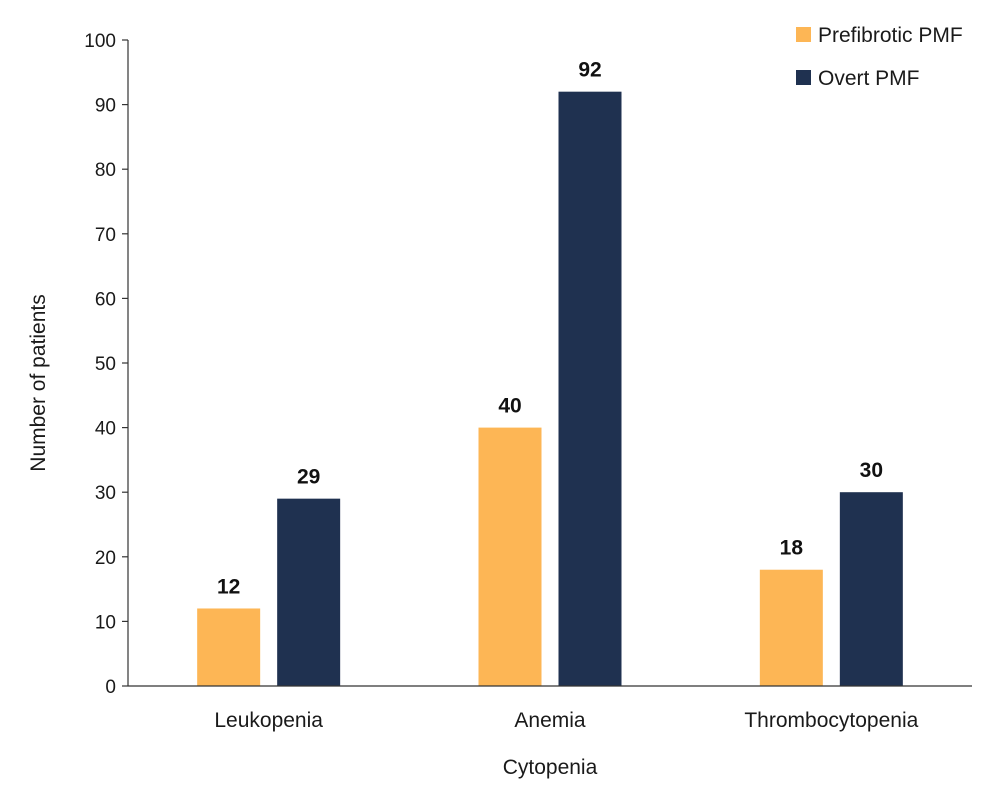  Describe the element at coordinates (871, 589) in the screenshot. I see `bar-overt-pmf-thrombocytopenia` at that location.